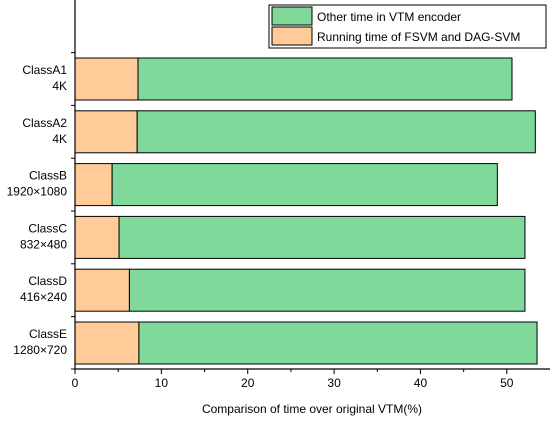  Describe the element at coordinates (418, 37) in the screenshot. I see `legend-label-fsvm-dagsvm: Running time of FSVM and DAG-SVM` at that location.